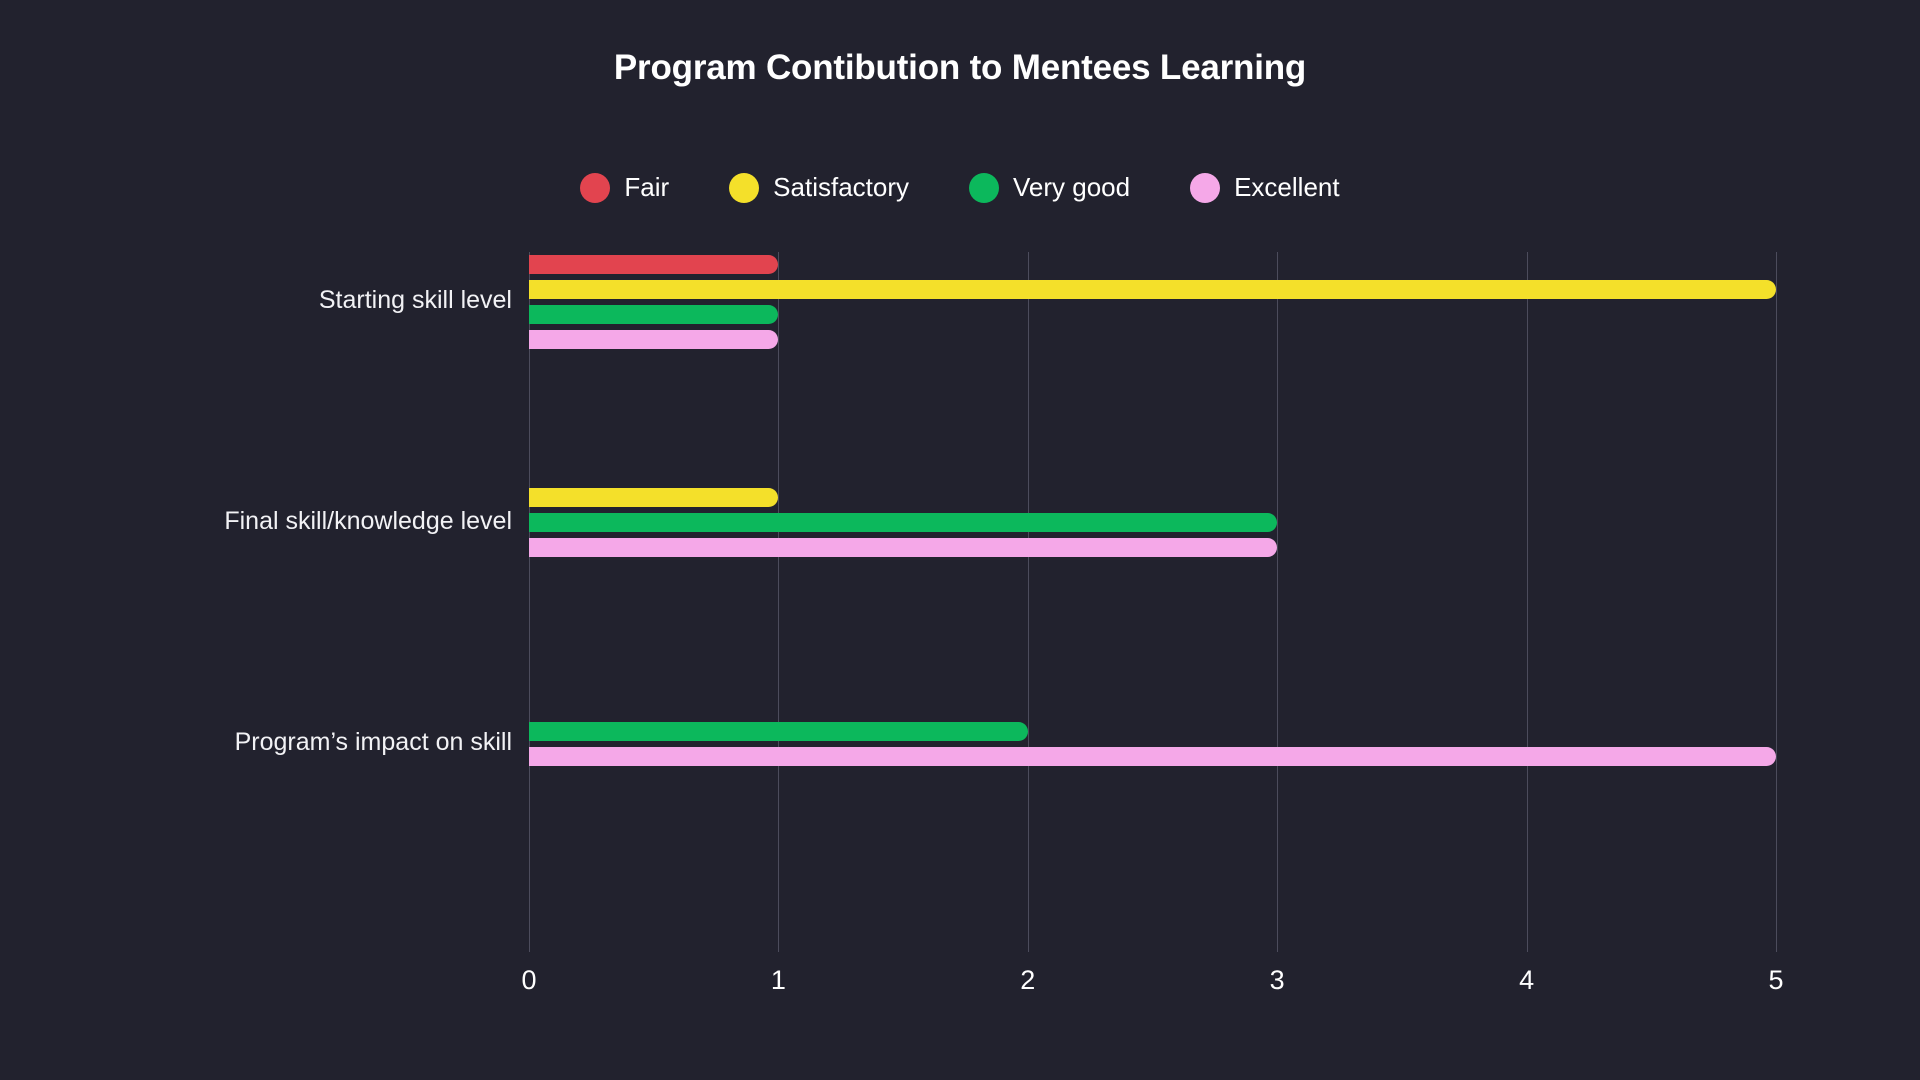 Image resolution: width=1920 pixels, height=1080 pixels. I want to click on legend-item: Very good, so click(1049, 187).